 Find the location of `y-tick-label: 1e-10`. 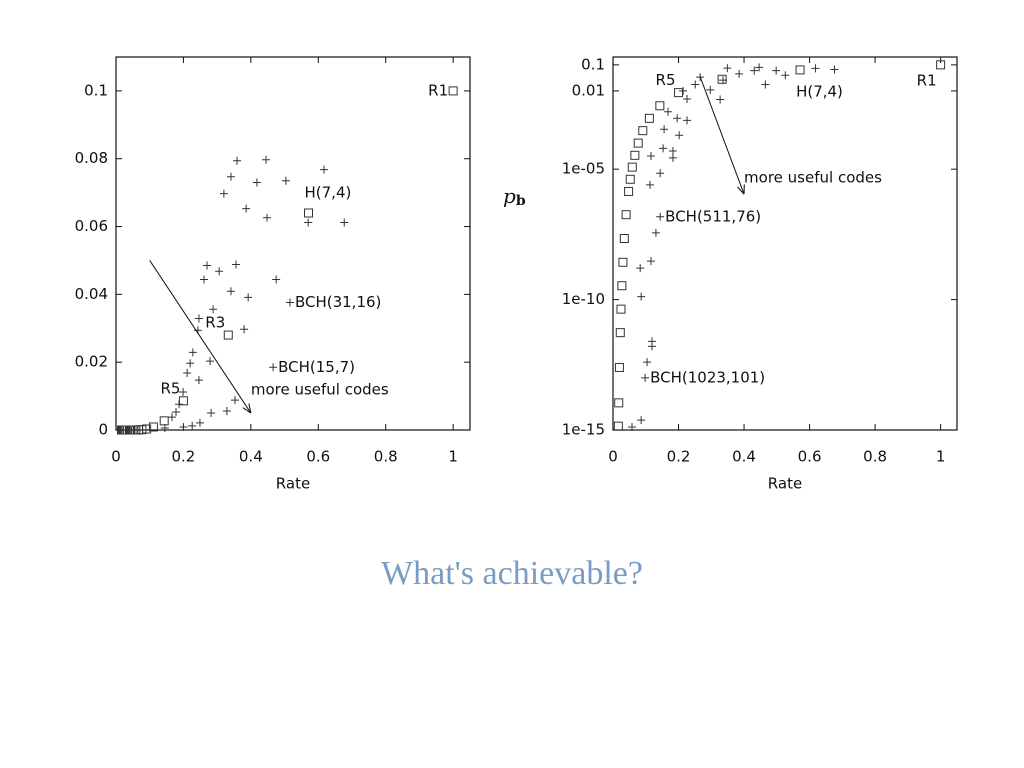

y-tick-label: 1e-10 is located at coordinates (583, 299).